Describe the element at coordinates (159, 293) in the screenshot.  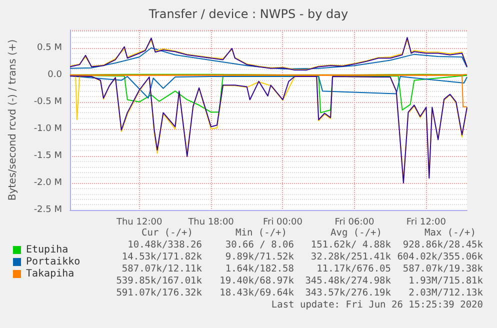
I see `text: 591.07k/176.32k` at that location.